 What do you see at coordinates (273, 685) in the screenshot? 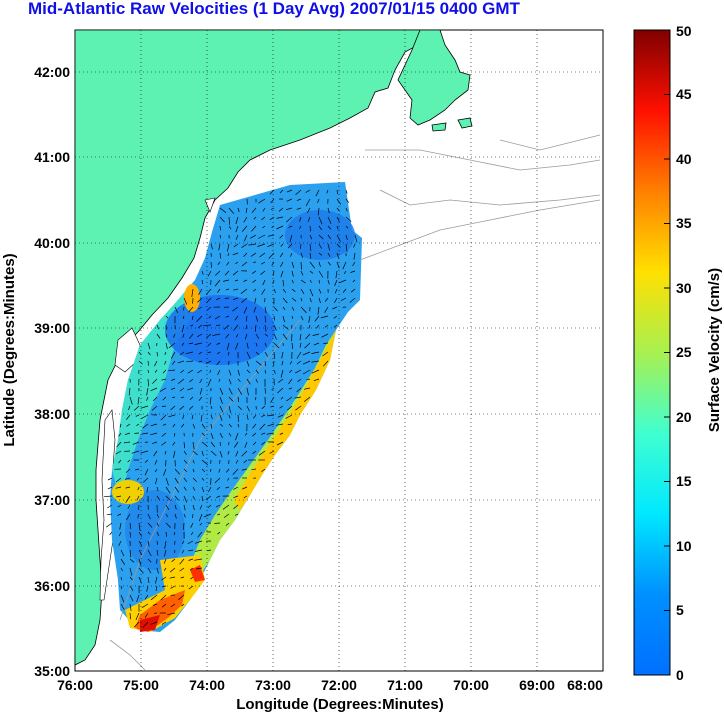
I see `lon-tick: 73:00` at bounding box center [273, 685].